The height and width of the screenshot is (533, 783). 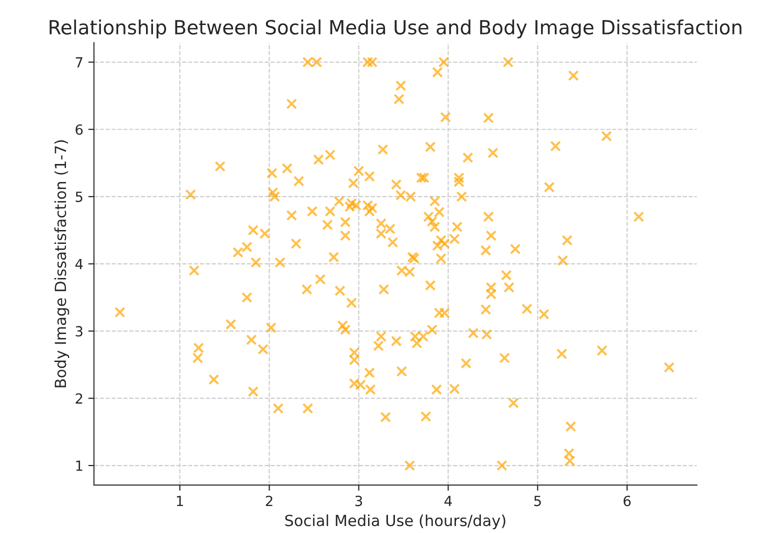 I want to click on y-axis-title: Body Image Dissatisfaction (1-7), so click(x=62, y=264).